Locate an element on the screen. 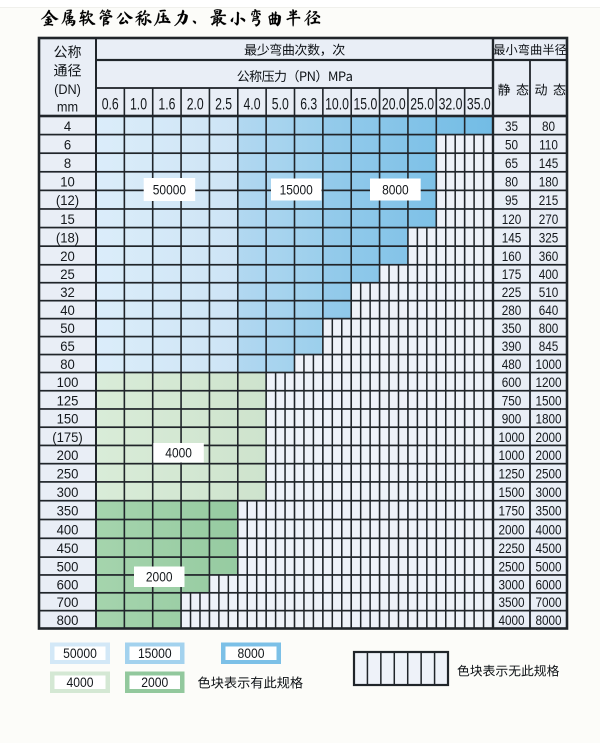 The width and height of the screenshot is (600, 748). svg-text: 4.0 is located at coordinates (251, 105).